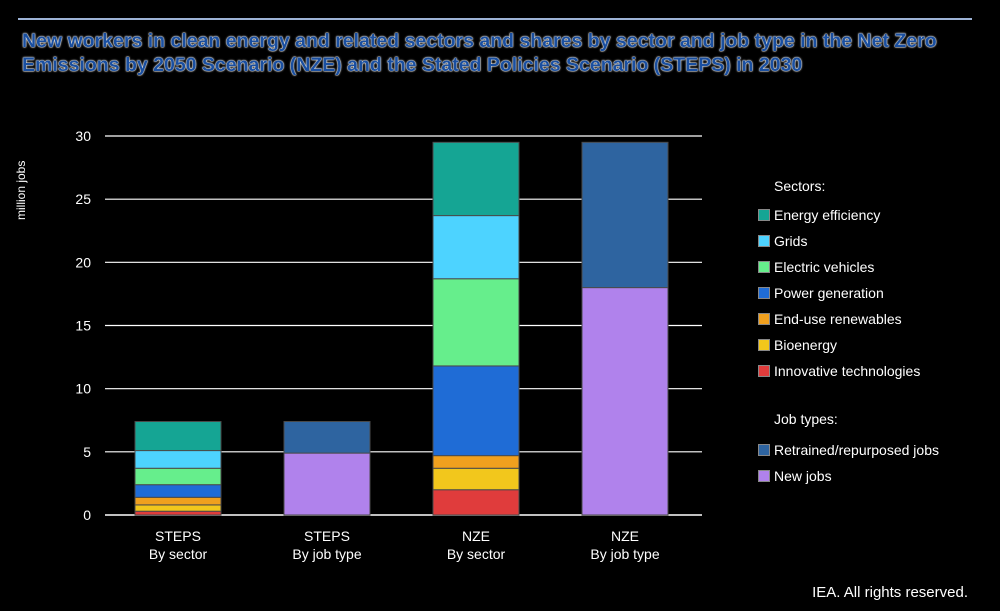 The width and height of the screenshot is (1000, 611). I want to click on legend-item: Electric vehicles, so click(816, 267).